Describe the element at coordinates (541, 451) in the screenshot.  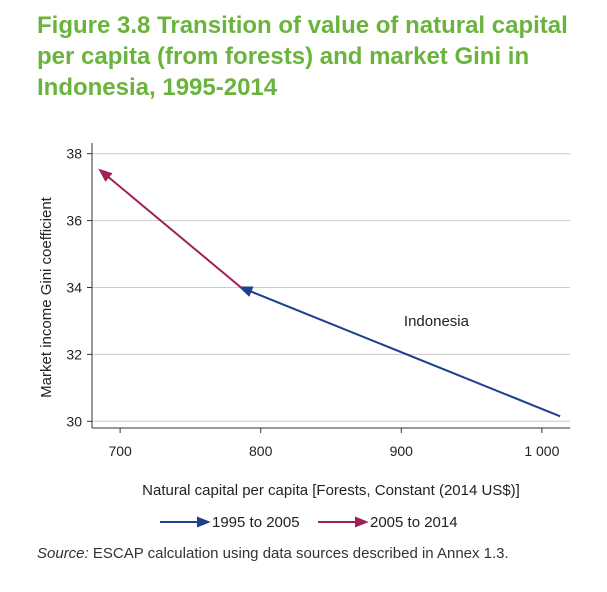
I see `x-tick-label: 1 000` at that location.